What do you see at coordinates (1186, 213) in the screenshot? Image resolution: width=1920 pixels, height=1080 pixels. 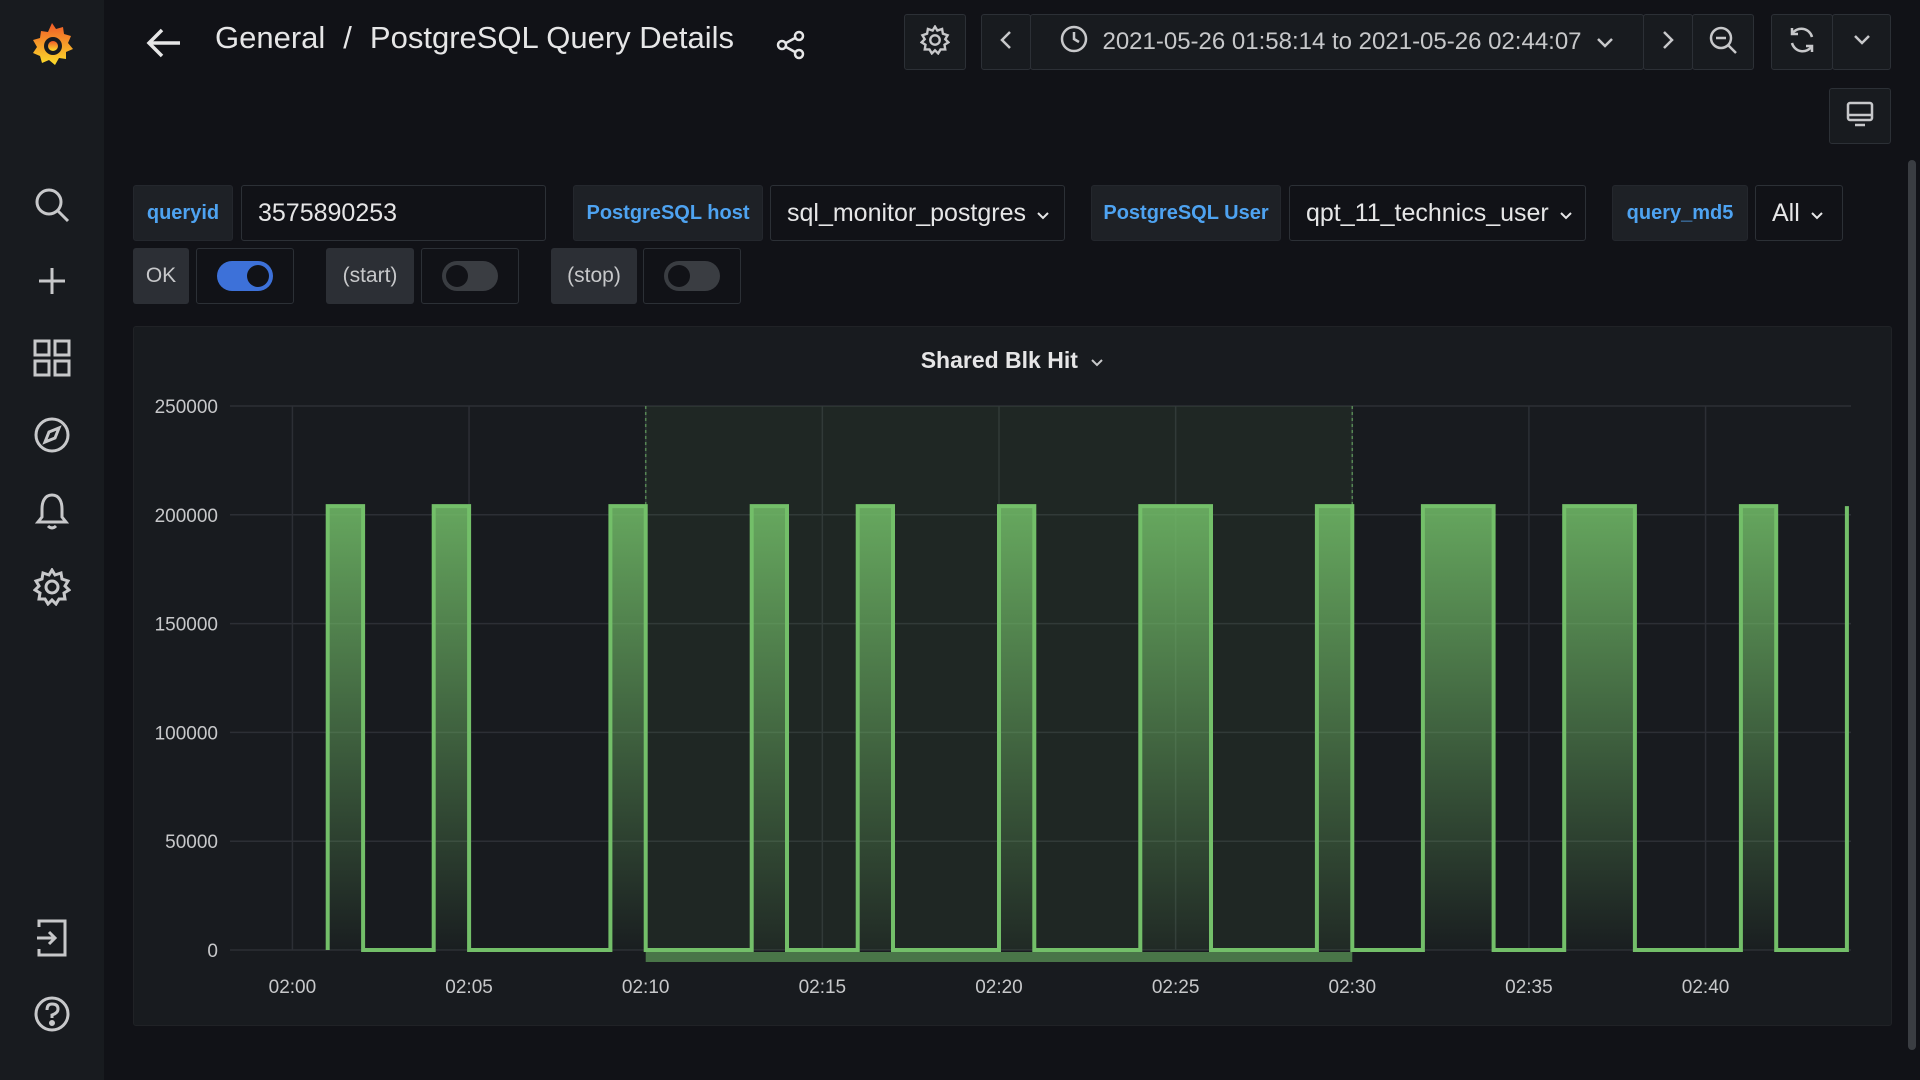 I see `user-variable-label: PostgreSQL User` at bounding box center [1186, 213].